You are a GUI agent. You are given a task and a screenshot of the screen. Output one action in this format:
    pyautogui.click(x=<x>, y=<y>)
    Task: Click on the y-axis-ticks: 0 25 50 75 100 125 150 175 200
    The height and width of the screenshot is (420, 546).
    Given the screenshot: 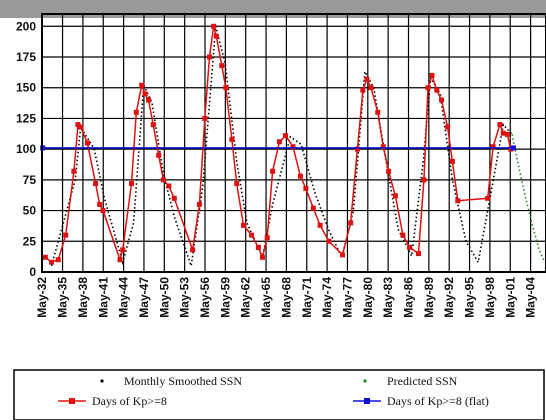 What is the action you would take?
    pyautogui.click(x=26, y=149)
    